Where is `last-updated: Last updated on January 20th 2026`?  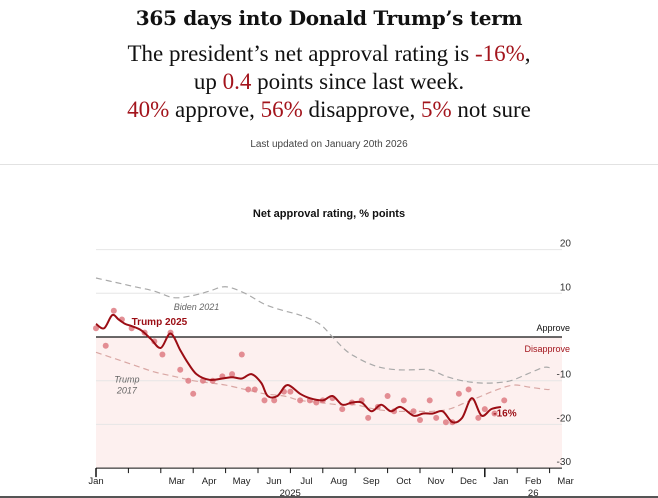 last-updated: Last updated on January 20th 2026 is located at coordinates (329, 144).